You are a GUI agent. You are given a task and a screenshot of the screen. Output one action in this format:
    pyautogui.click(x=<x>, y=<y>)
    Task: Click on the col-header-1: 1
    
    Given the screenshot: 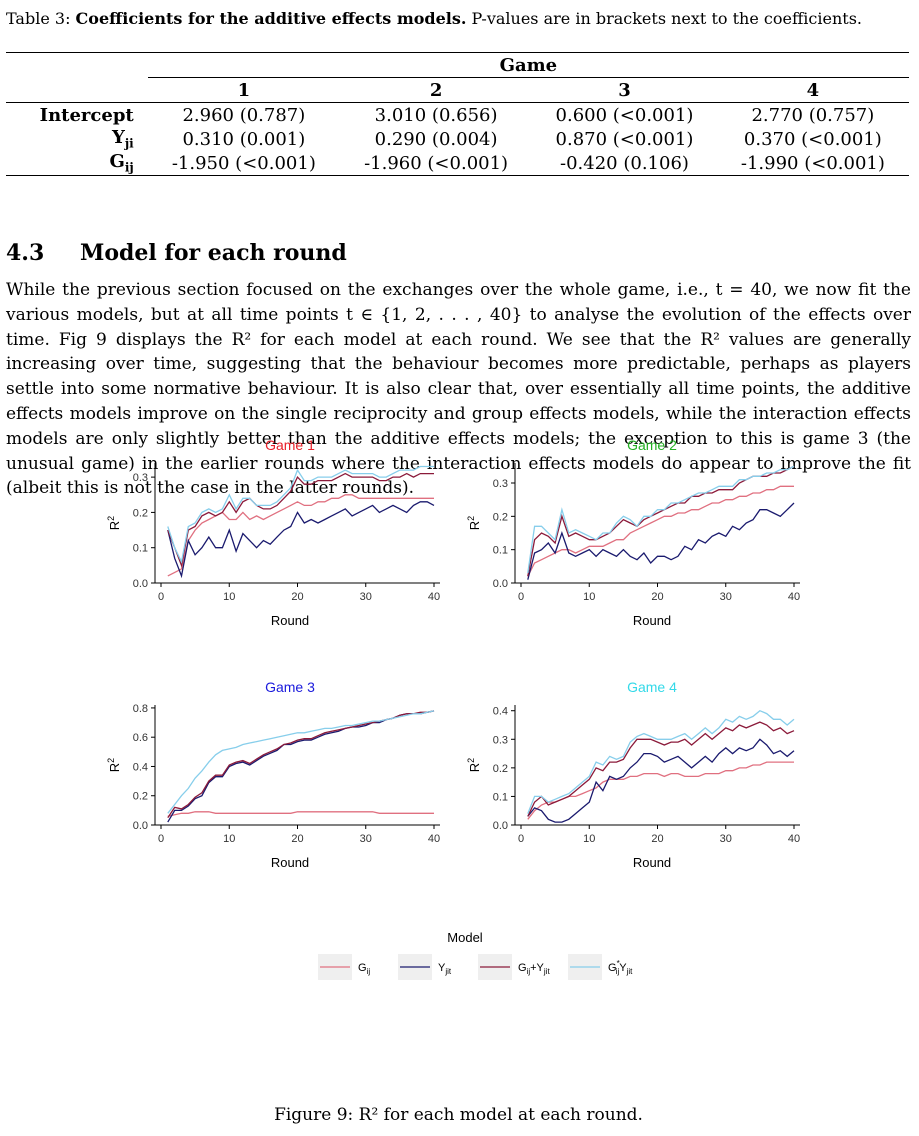 What is the action you would take?
    pyautogui.click(x=243, y=90)
    